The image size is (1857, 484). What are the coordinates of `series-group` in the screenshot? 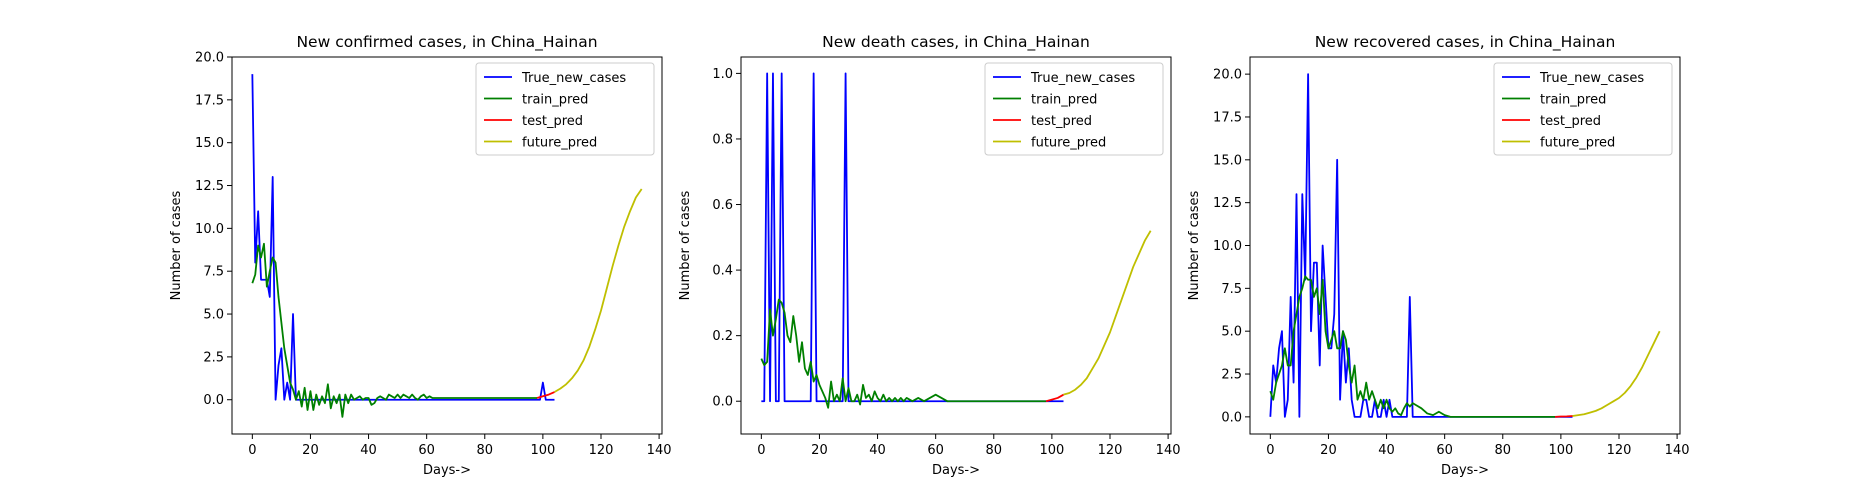 It's located at (956, 240).